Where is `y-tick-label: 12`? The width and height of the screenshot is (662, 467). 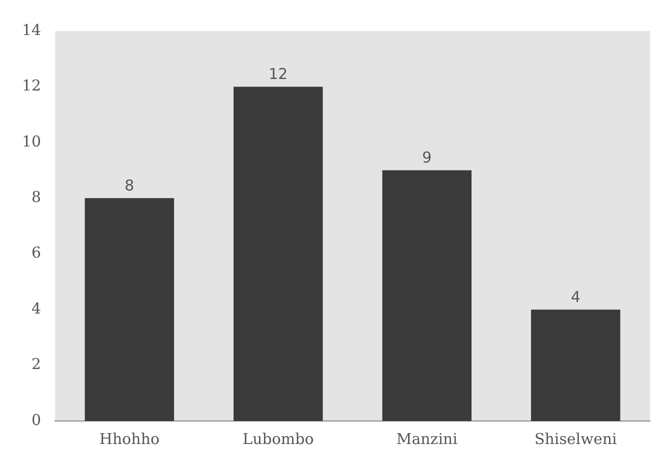
y-tick-label: 12 is located at coordinates (32, 85).